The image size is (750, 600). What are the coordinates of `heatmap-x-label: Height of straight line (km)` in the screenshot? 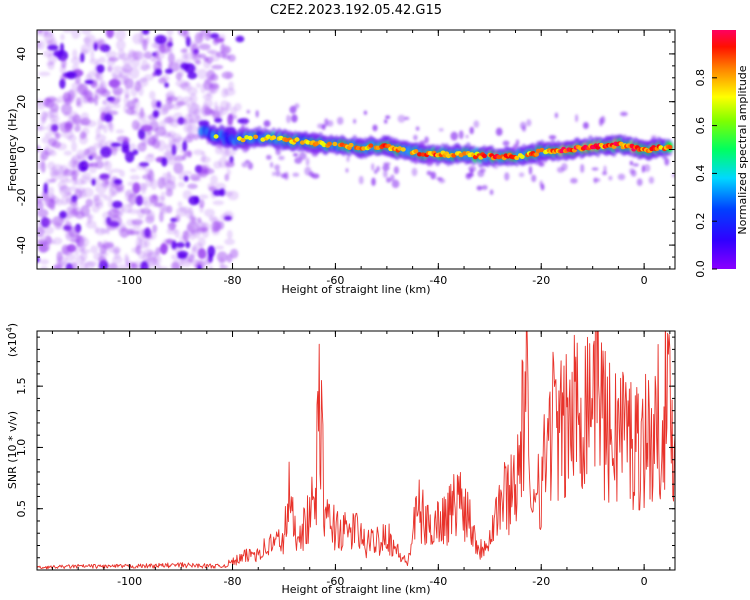 It's located at (355, 289).